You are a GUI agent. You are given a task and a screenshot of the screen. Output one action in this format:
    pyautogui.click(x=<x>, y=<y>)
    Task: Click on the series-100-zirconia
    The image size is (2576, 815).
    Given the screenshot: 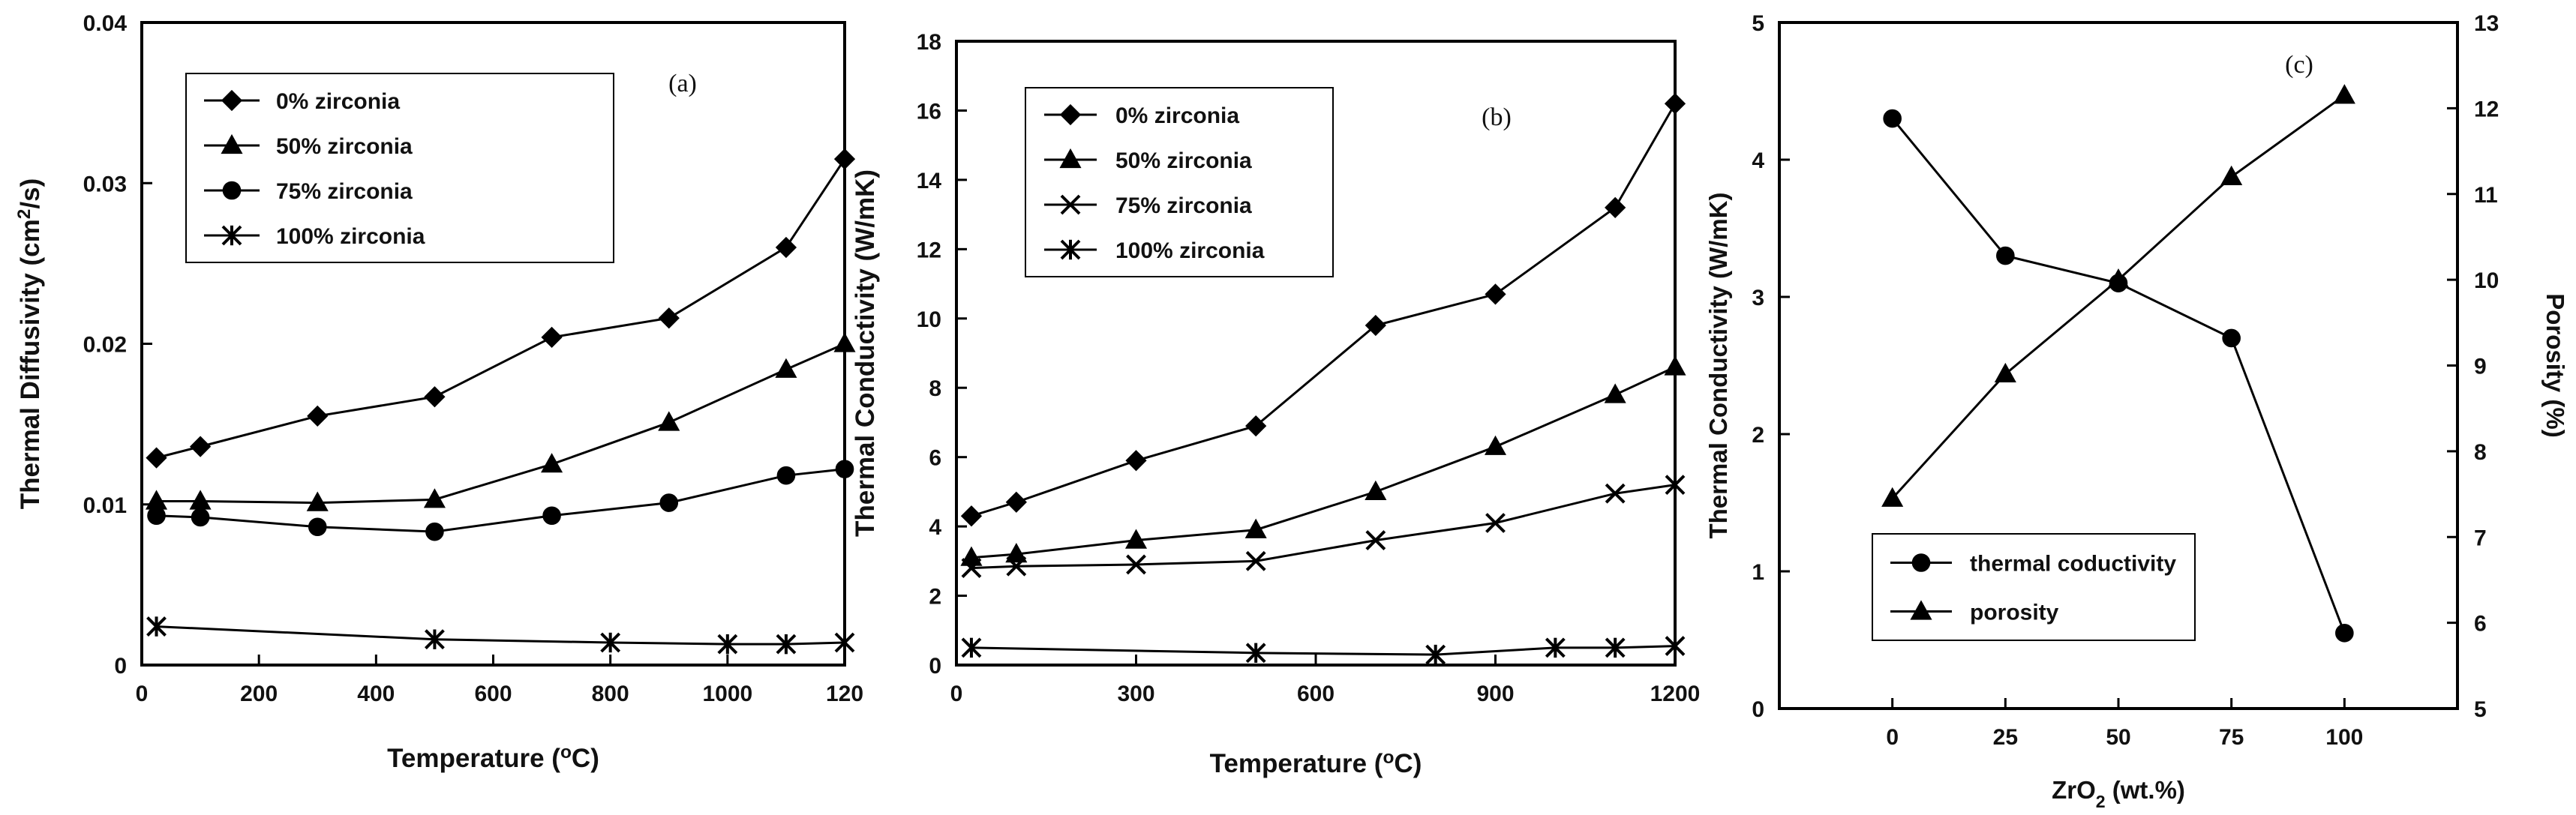 What is the action you would take?
    pyautogui.click(x=1323, y=650)
    